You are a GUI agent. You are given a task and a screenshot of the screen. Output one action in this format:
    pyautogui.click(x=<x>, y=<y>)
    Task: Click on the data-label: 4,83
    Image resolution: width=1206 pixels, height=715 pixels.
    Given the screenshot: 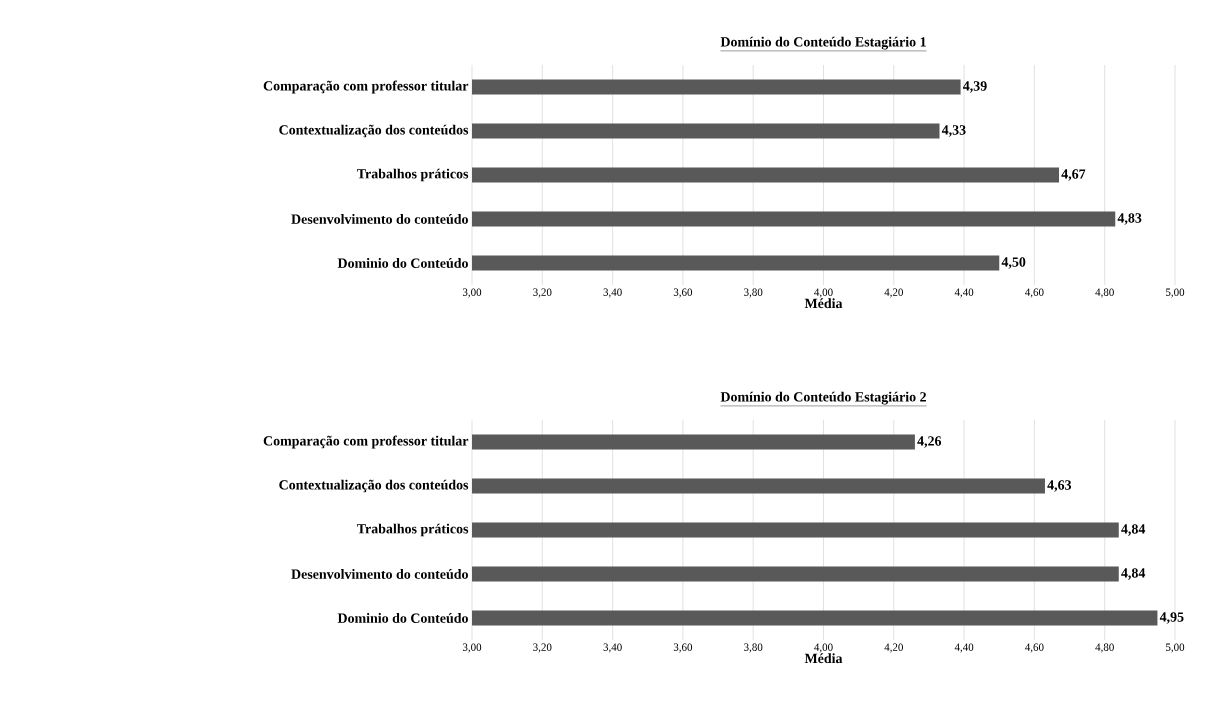 What is the action you would take?
    pyautogui.click(x=1129, y=219)
    